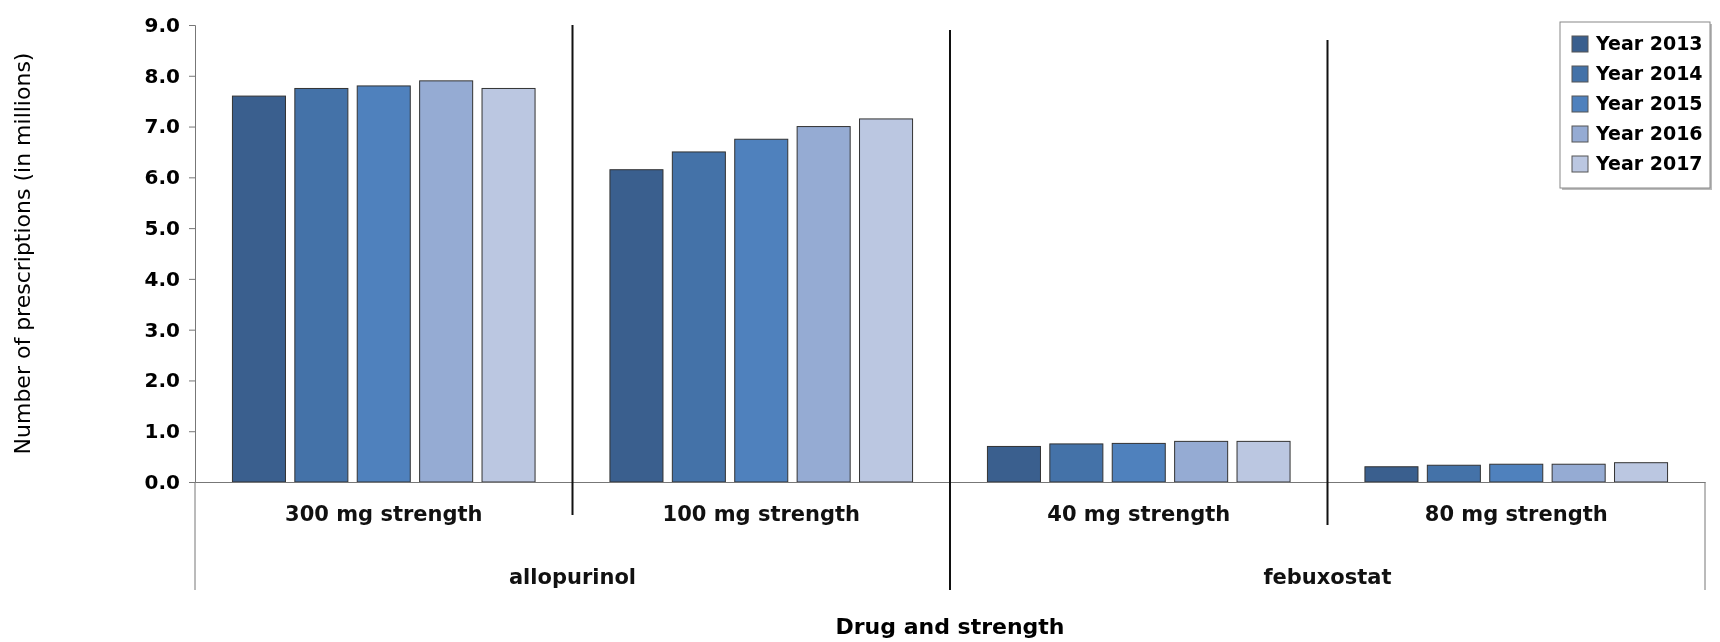 The image size is (1720, 642). Describe the element at coordinates (162, 329) in the screenshot. I see `y-tick-label: 3.0` at that location.